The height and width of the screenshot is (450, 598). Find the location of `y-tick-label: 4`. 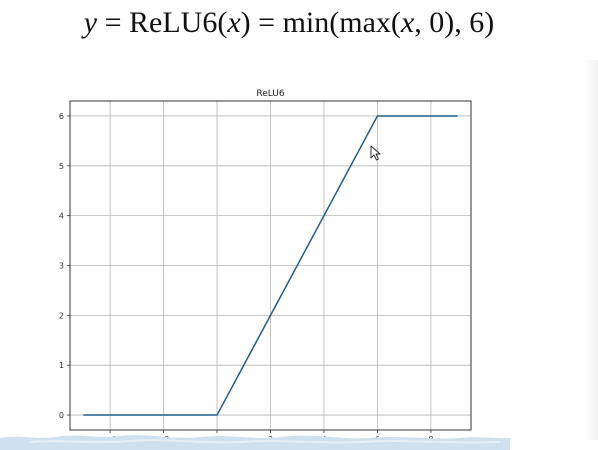

y-tick-label: 4 is located at coordinates (61, 216).